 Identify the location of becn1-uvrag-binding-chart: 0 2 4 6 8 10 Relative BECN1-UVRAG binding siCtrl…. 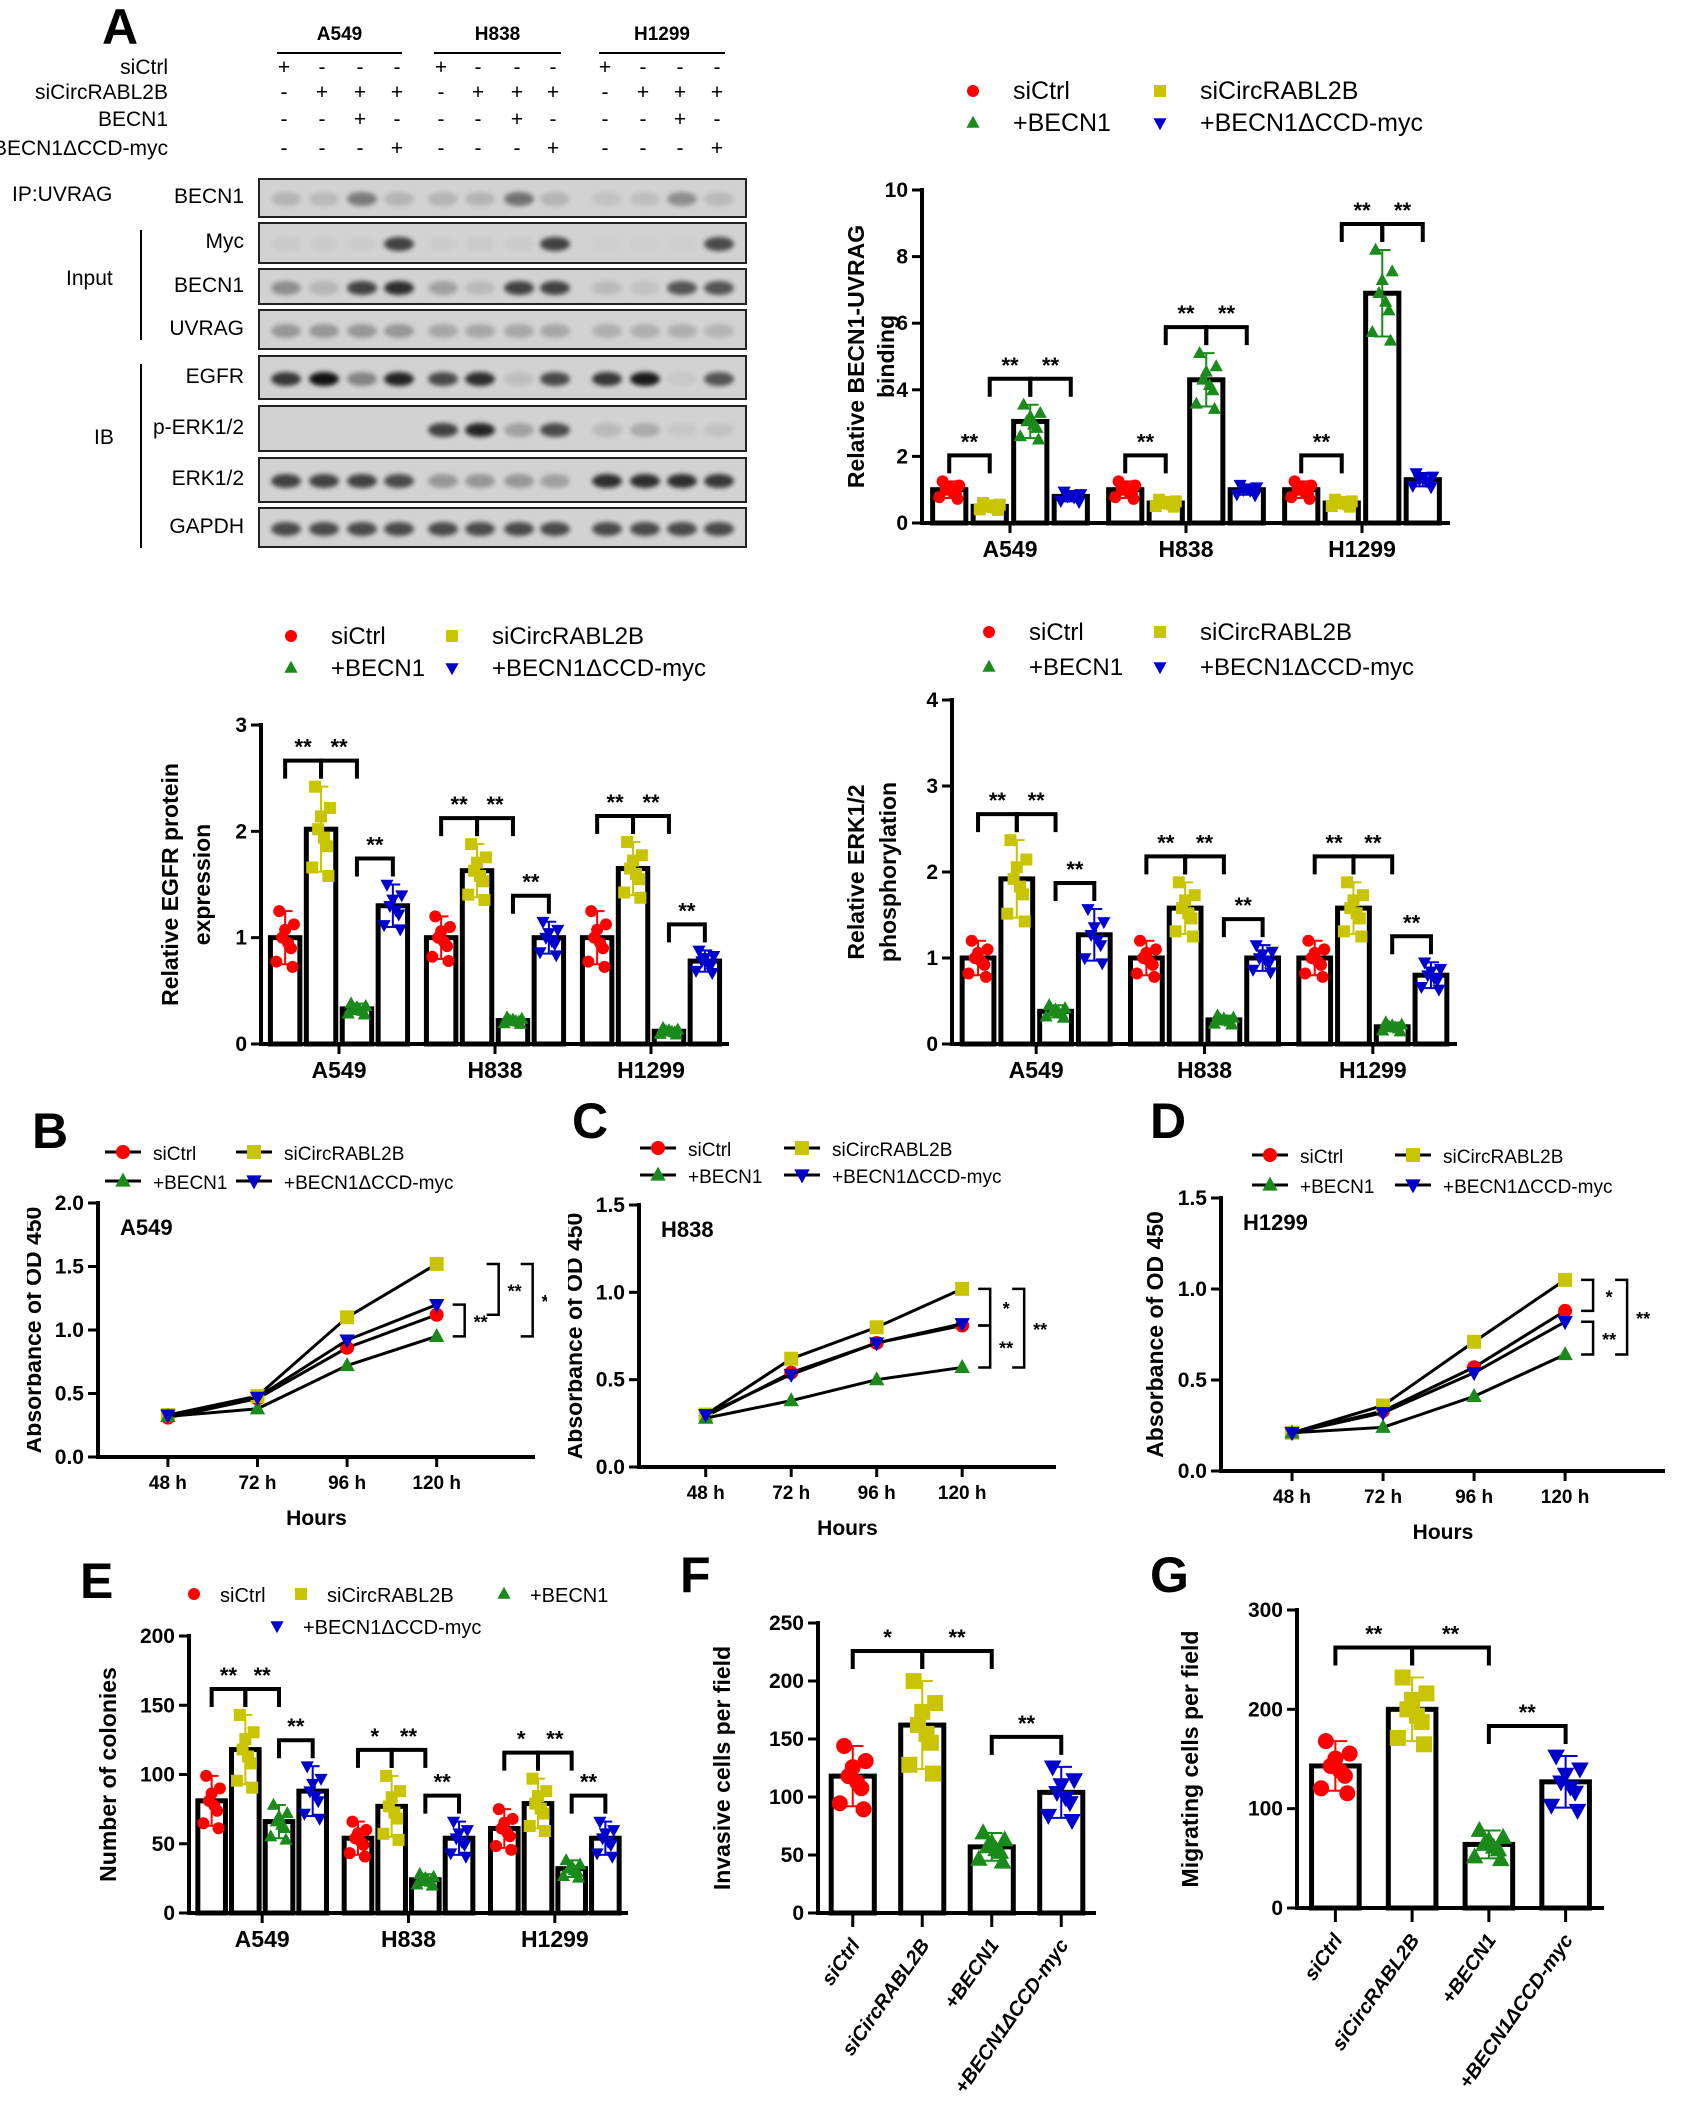
(1152, 324).